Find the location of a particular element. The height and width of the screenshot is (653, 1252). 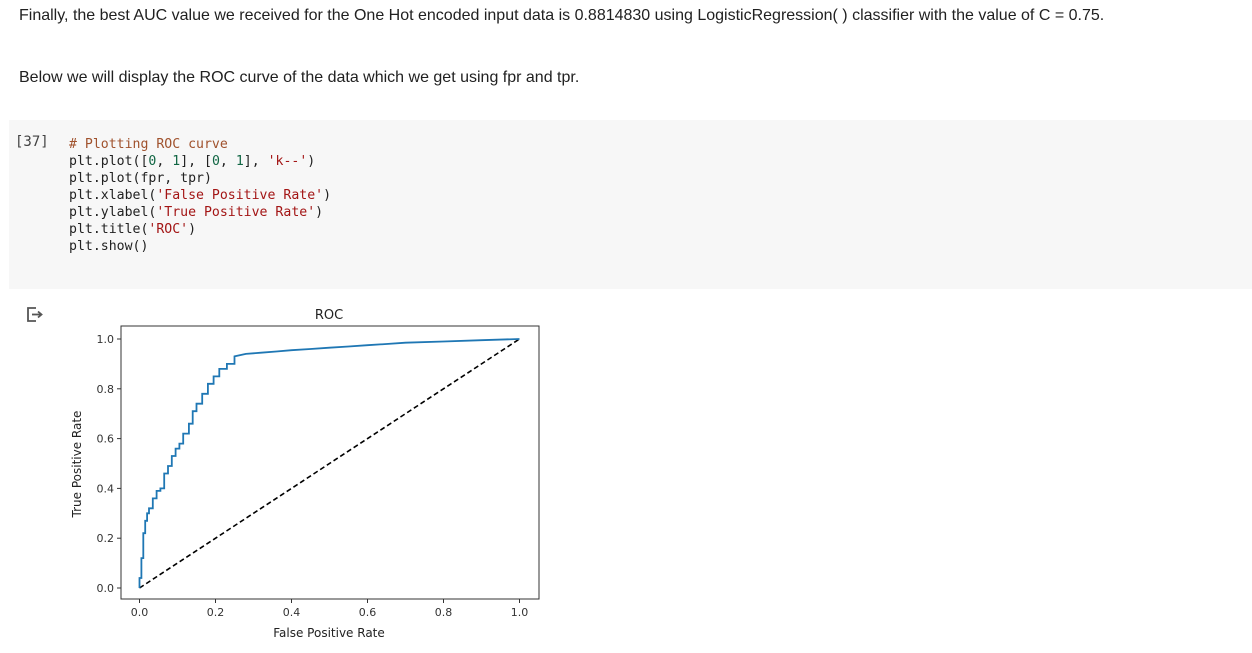

y-tick-label: 0.4 is located at coordinates (106, 488).